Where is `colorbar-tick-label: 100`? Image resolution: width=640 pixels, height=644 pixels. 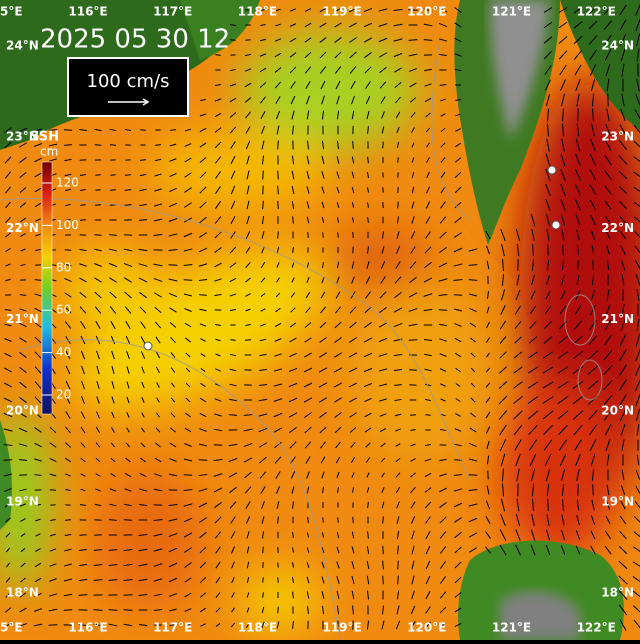 colorbar-tick-label: 100 is located at coordinates (67, 225).